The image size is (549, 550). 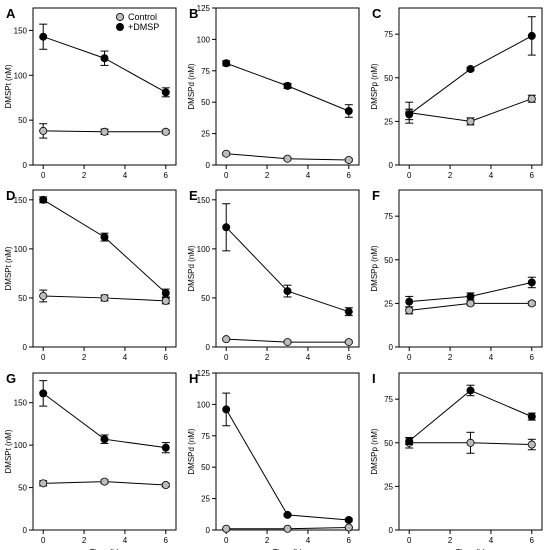 What do you see at coordinates (374, 86) in the screenshot?
I see `y-axis-label: DMSPp (nM)` at bounding box center [374, 86].